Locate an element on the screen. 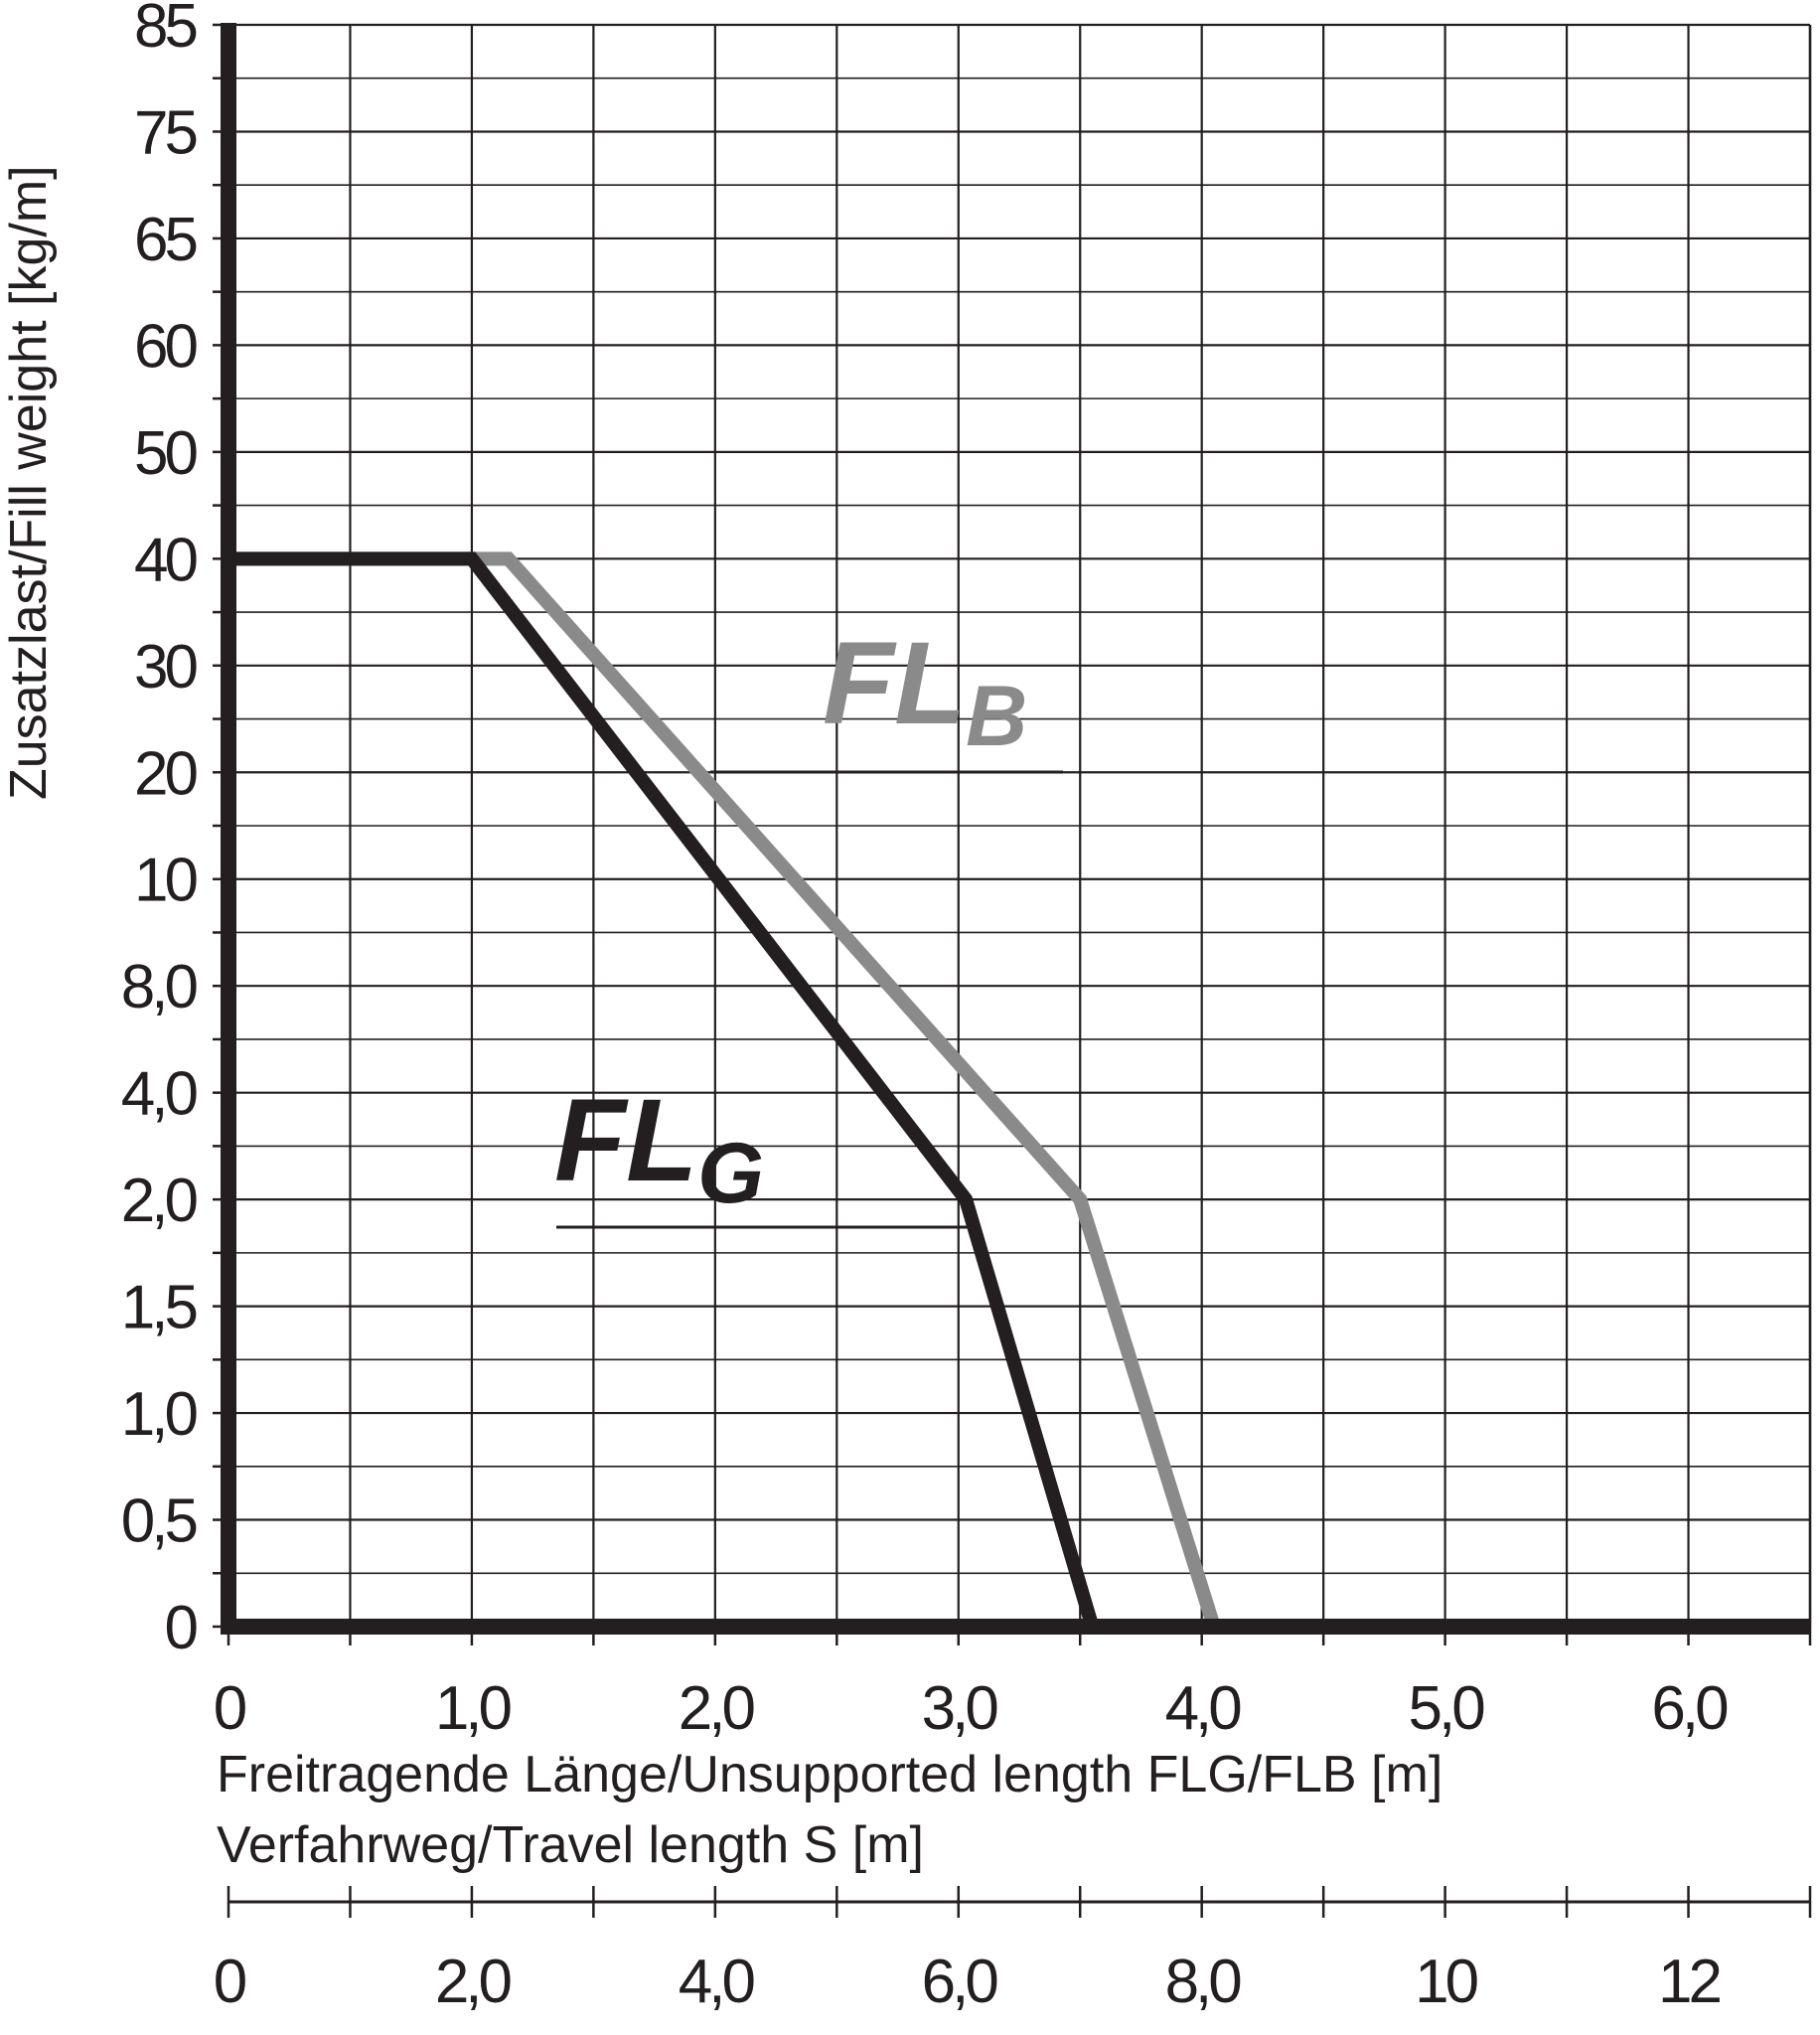 This screenshot has width=1820, height=2035. x-tick-label: 1,0 is located at coordinates (473, 1708).